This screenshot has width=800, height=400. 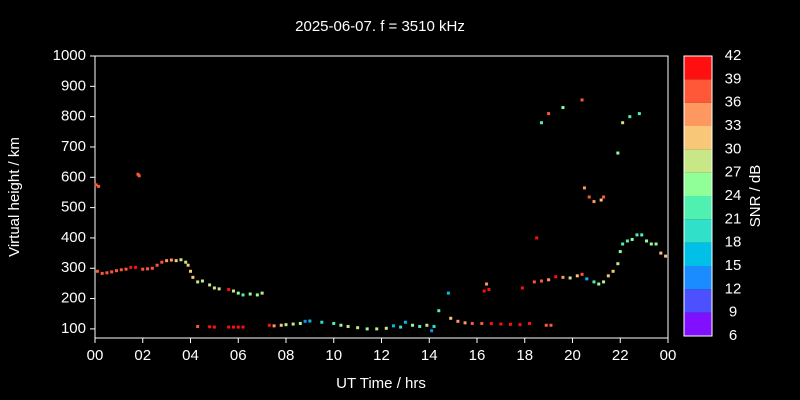 I want to click on chart-title: 2025-06-07. f = 3510 kHz, so click(x=380, y=26).